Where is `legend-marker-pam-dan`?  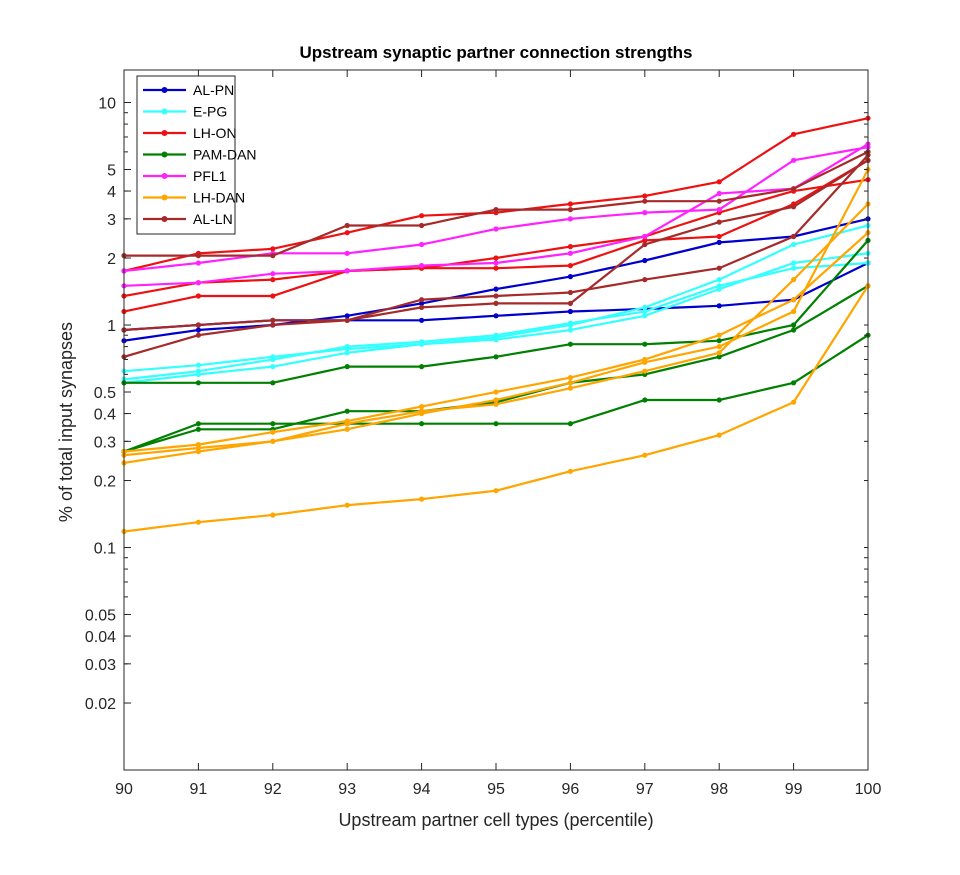
legend-marker-pam-dan is located at coordinates (164, 154).